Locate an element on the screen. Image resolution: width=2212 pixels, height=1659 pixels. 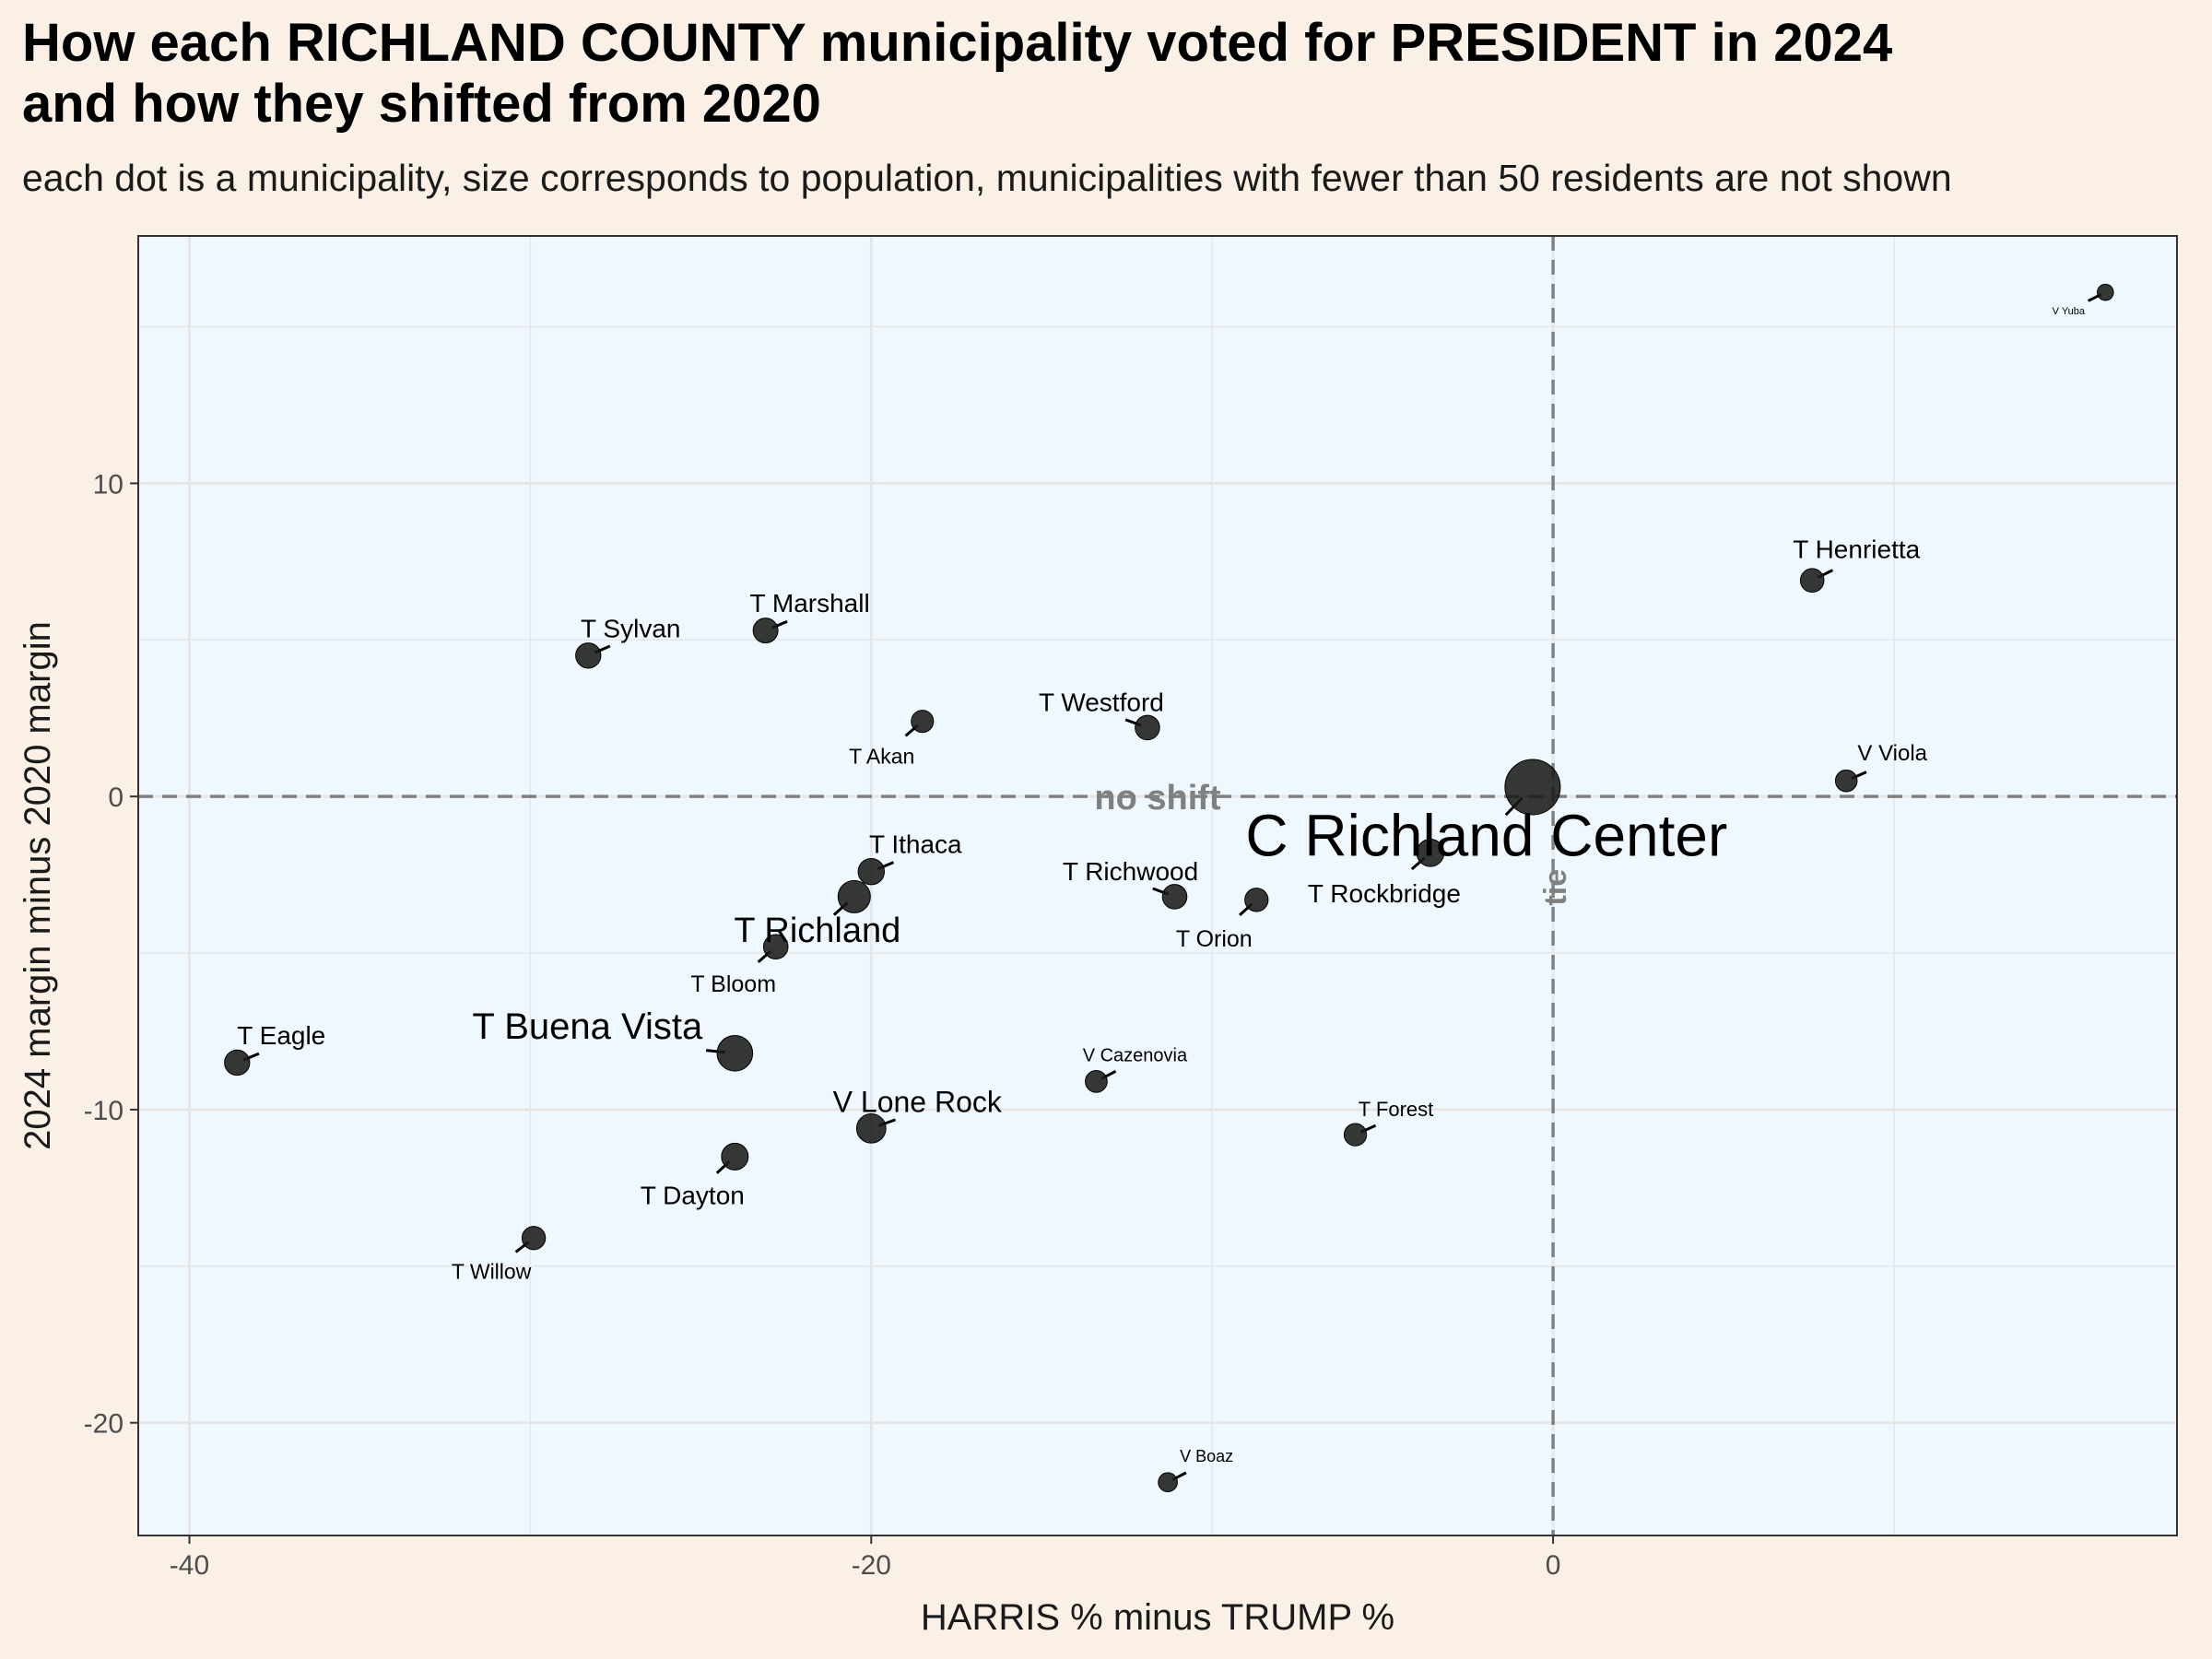
point-t-richwood is located at coordinates (1174, 897).